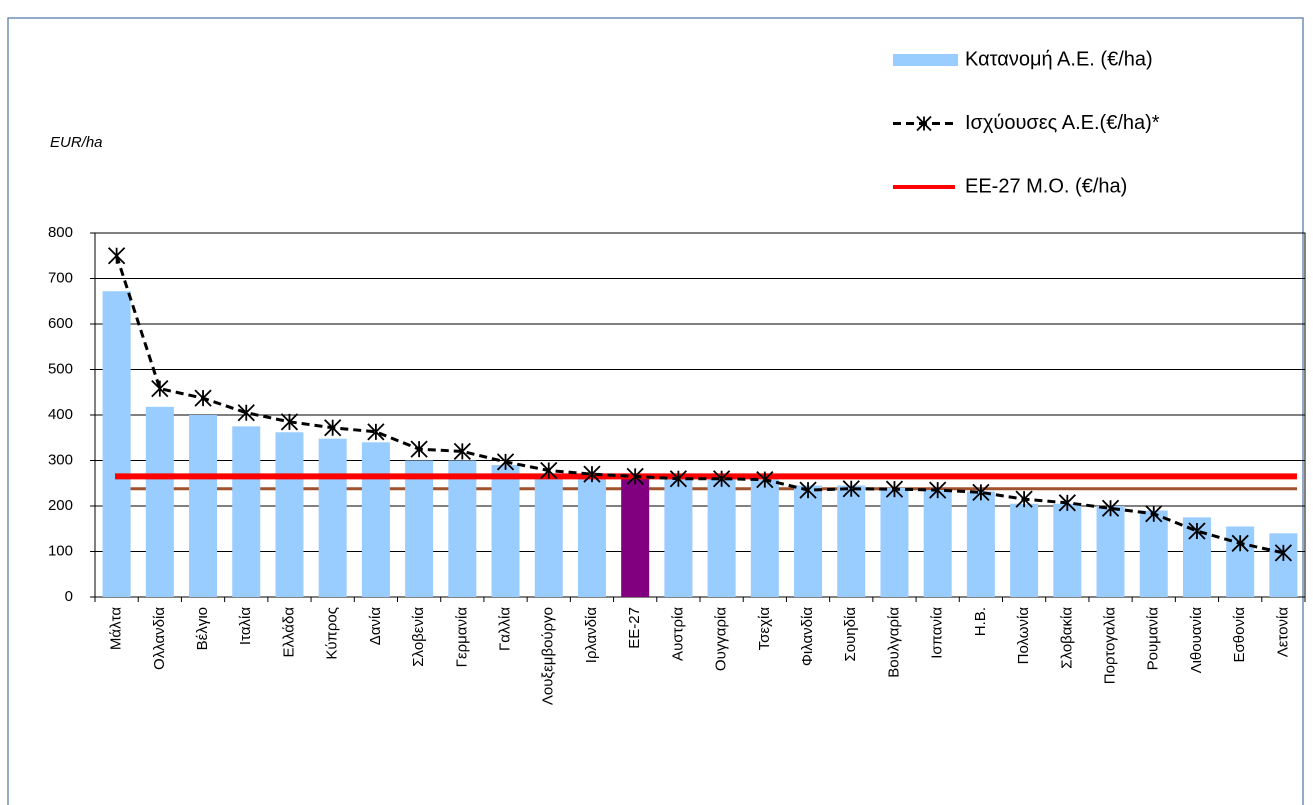 Image resolution: width=1313 pixels, height=805 pixels. I want to click on x-tick-label: Σλοβενία, so click(418, 637).